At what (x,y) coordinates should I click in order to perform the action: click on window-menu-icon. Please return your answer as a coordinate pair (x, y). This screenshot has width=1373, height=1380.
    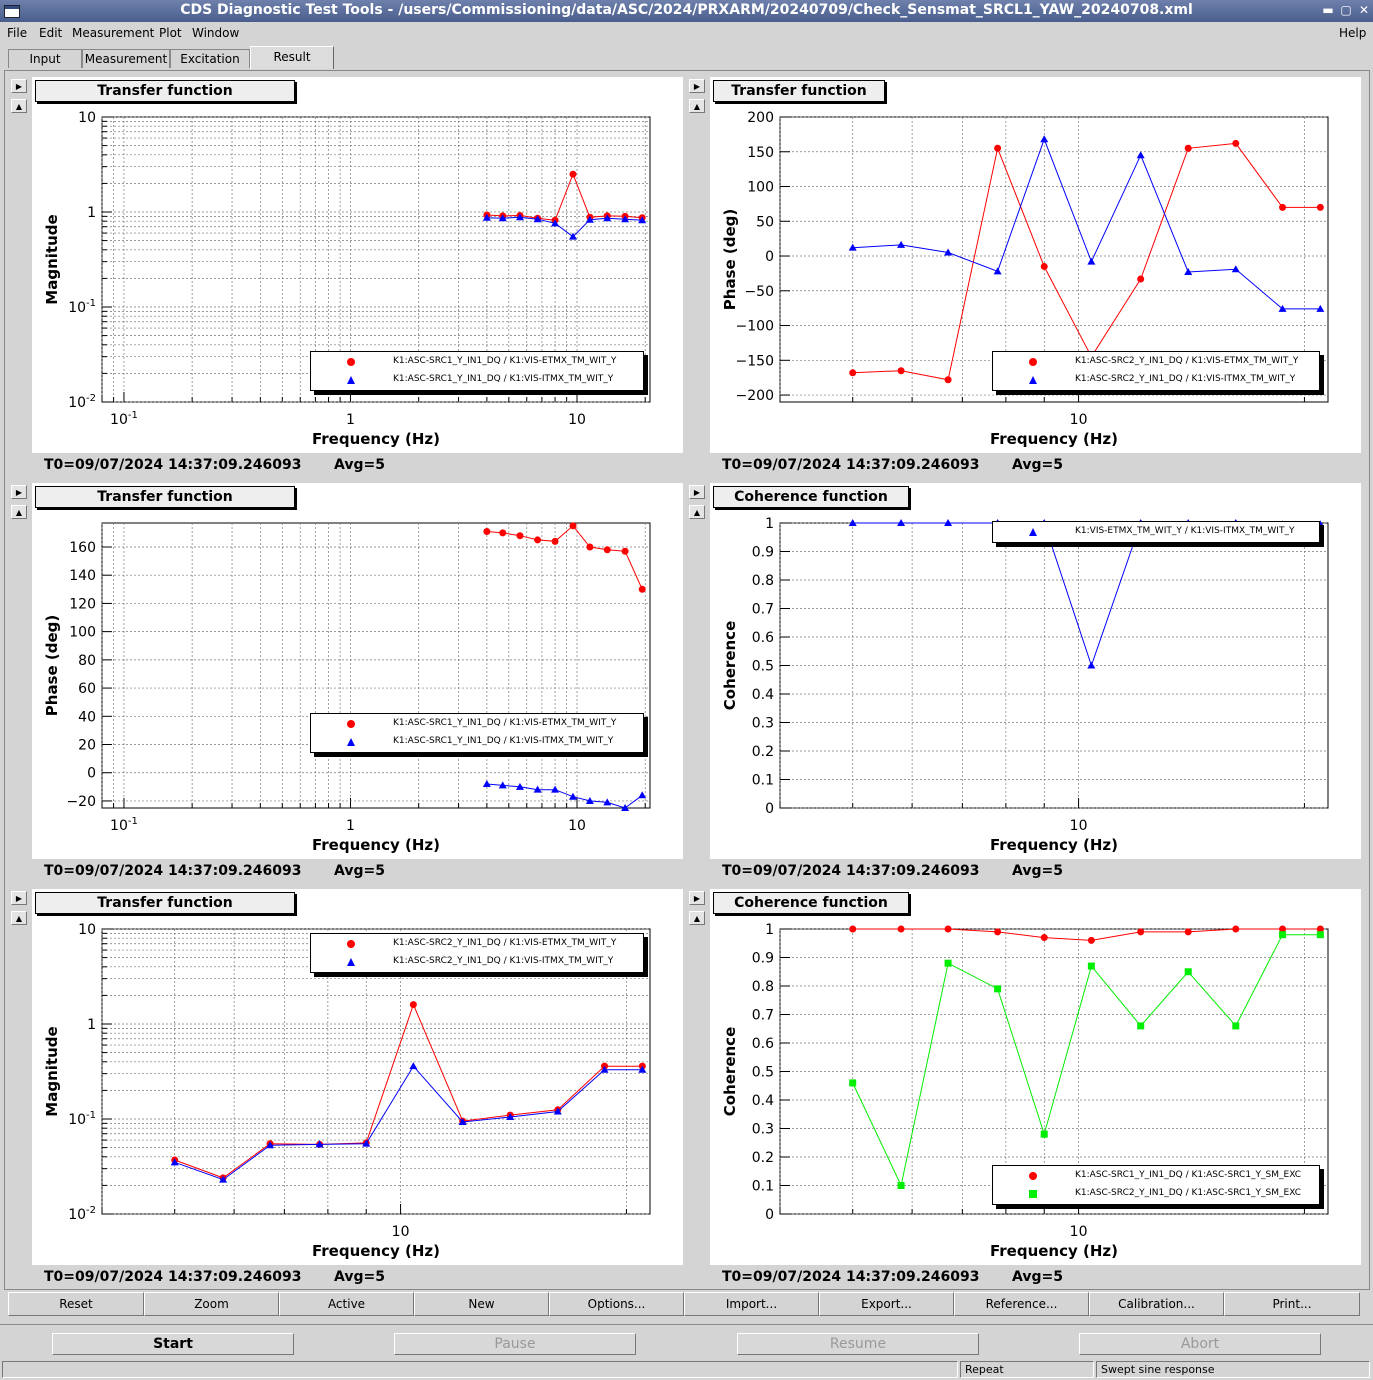
    Looking at the image, I should click on (12, 11).